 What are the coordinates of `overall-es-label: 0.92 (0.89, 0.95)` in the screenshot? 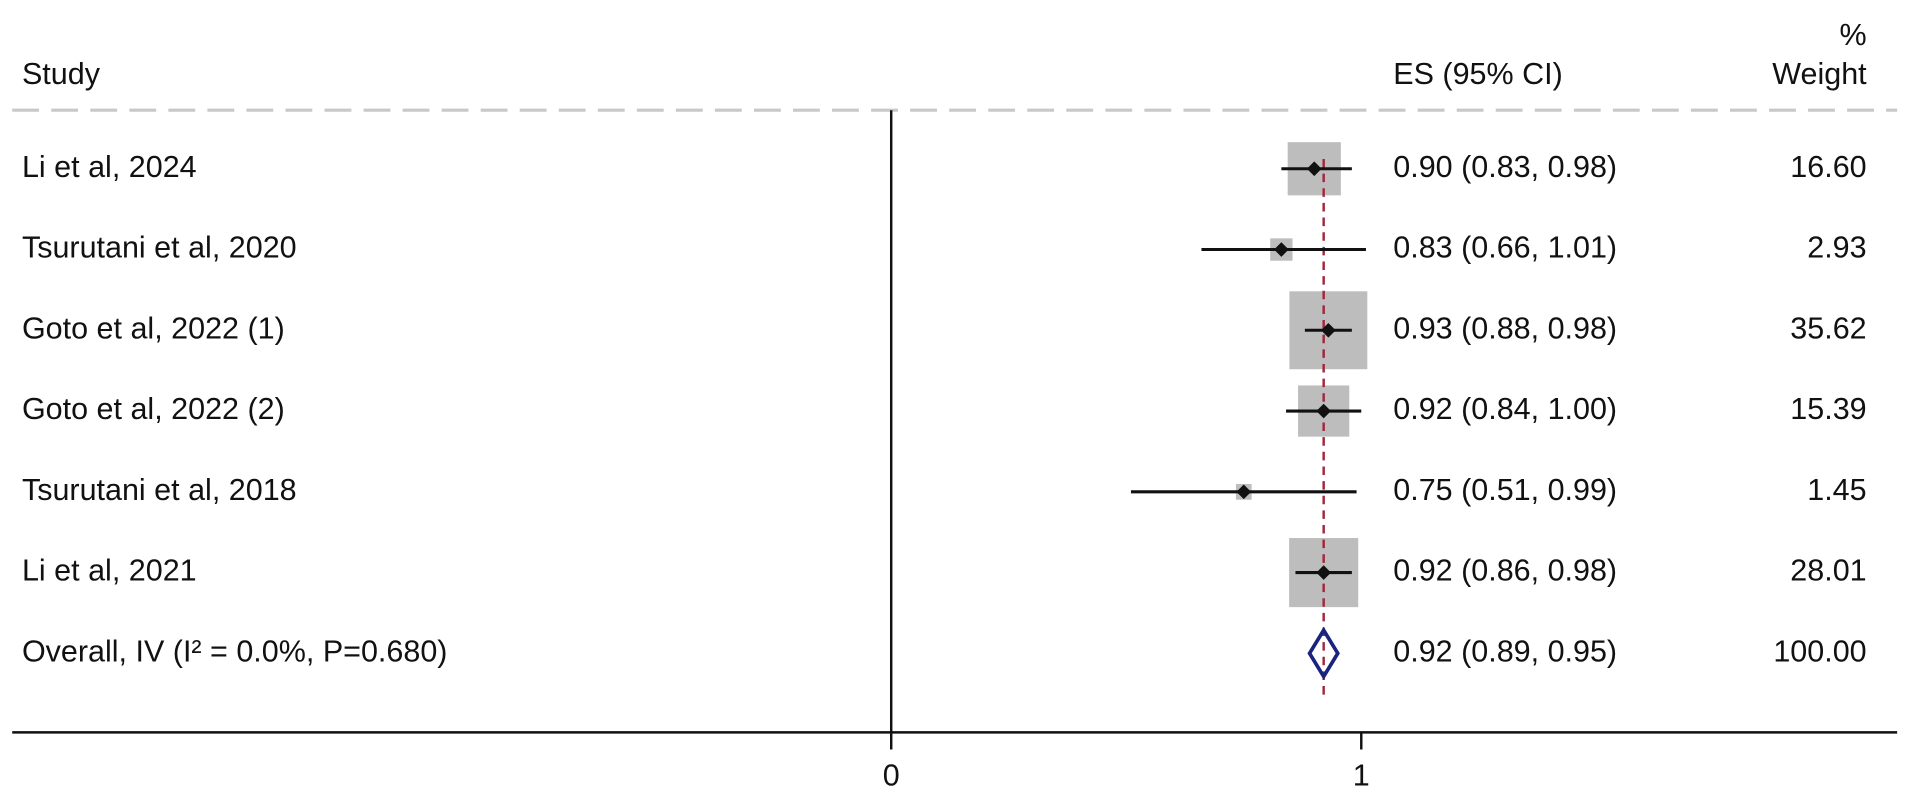 It's located at (1505, 651).